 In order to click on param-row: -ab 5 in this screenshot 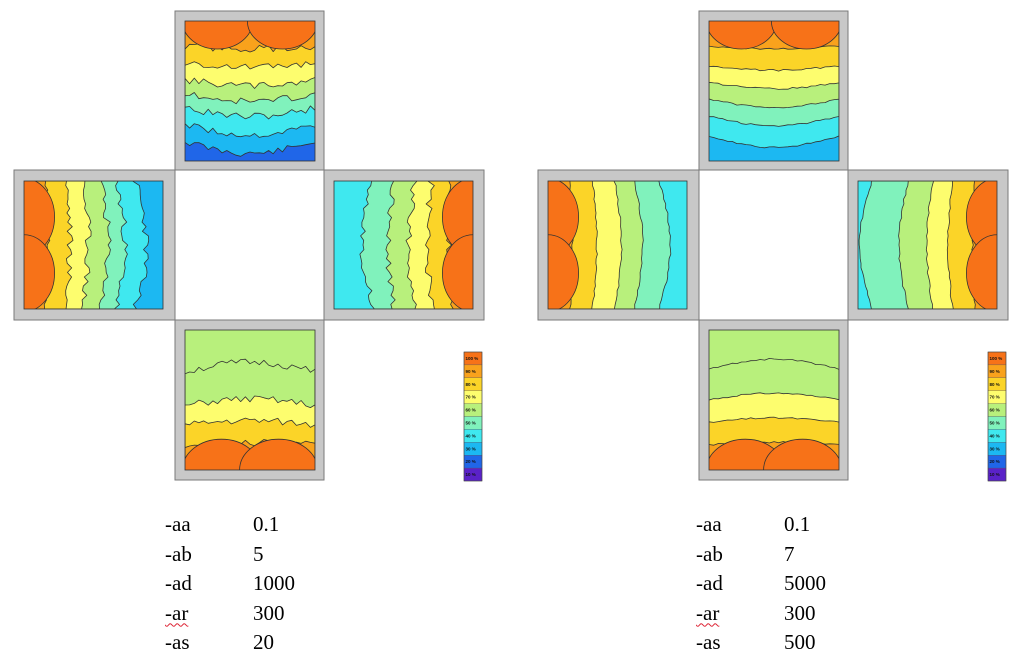, I will do `click(230, 555)`.